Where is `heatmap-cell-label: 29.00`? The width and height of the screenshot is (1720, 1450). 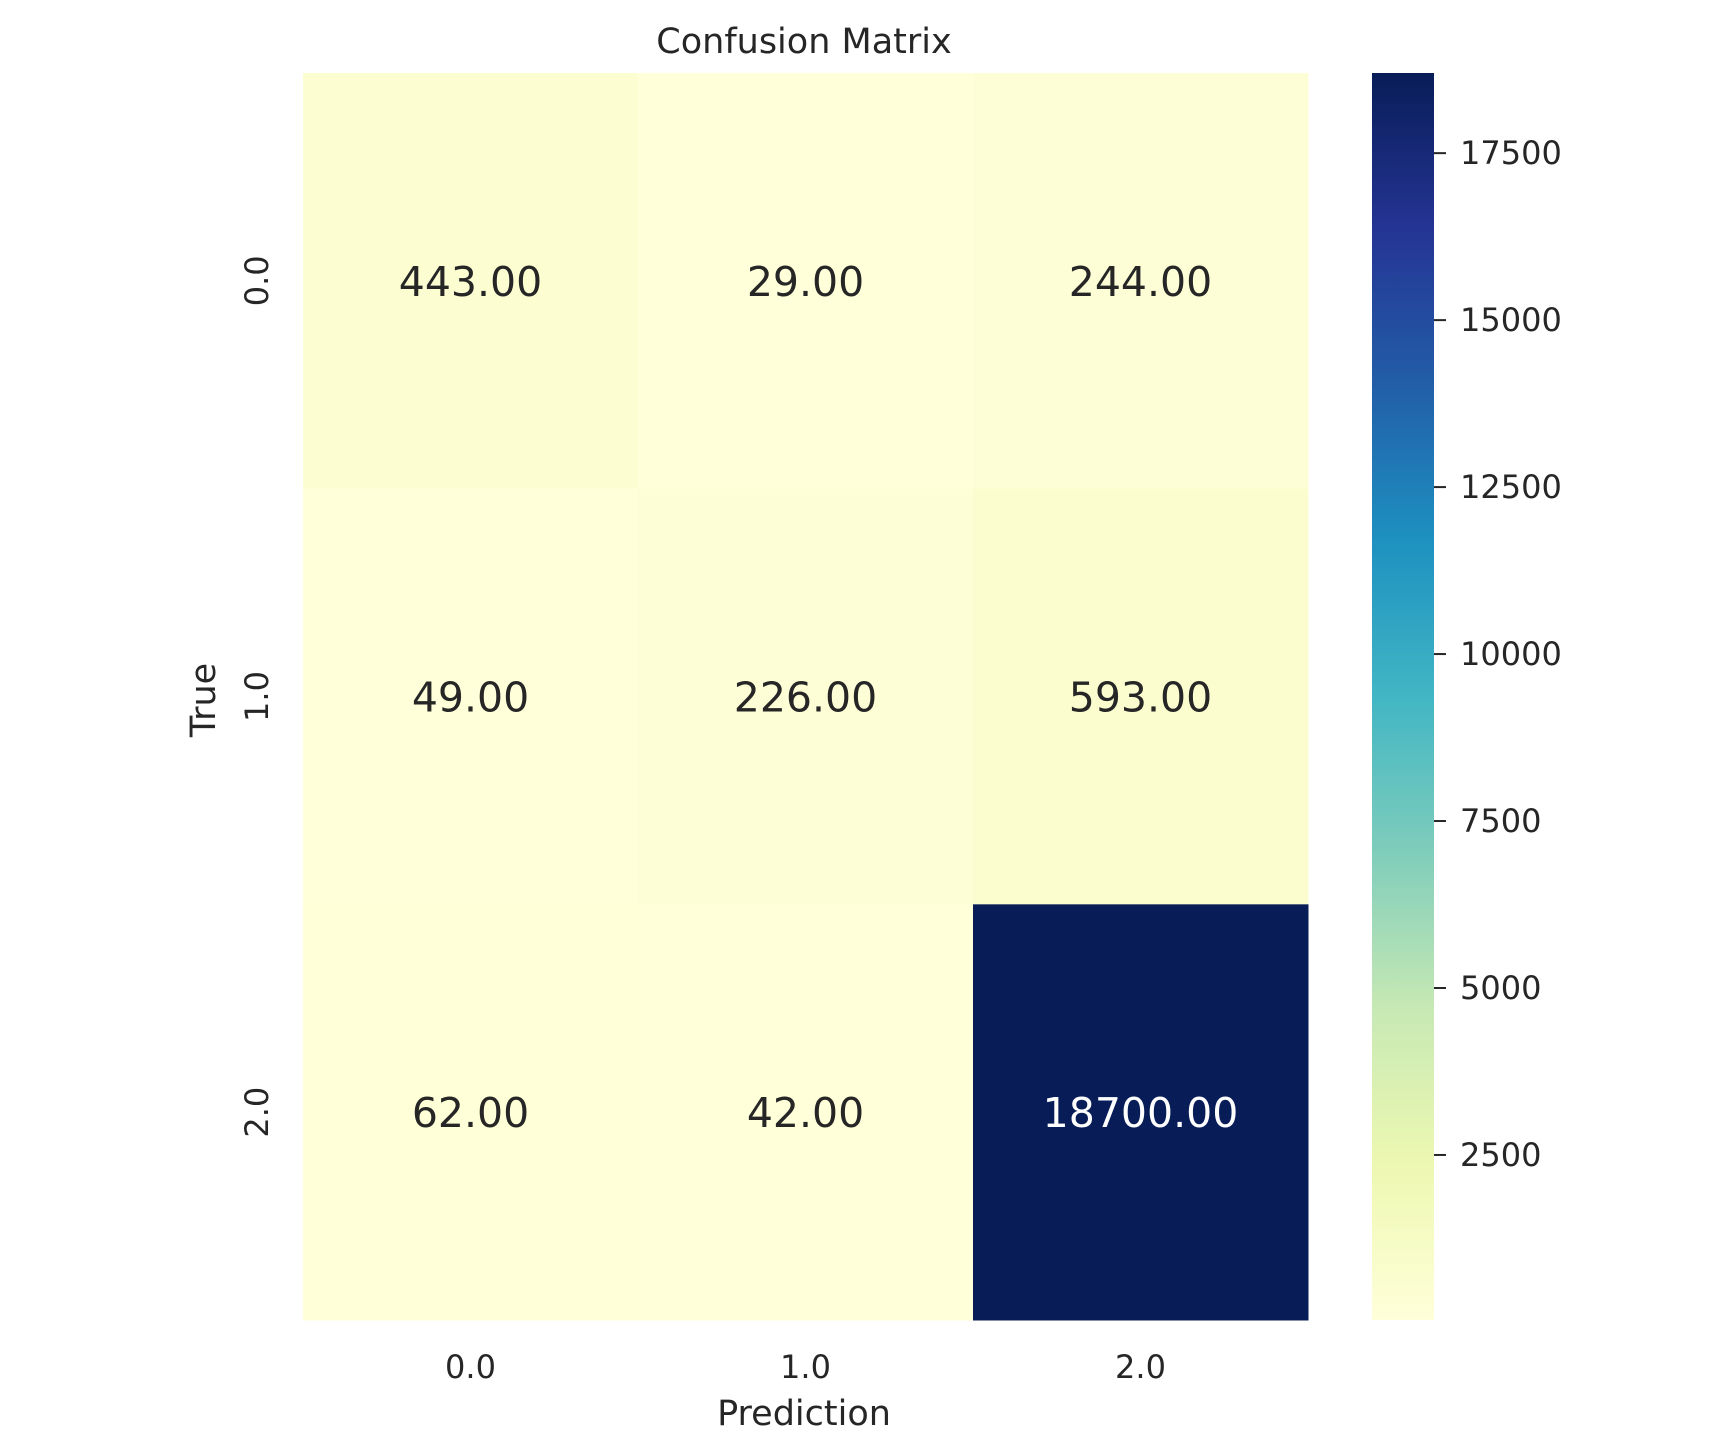 heatmap-cell-label: 29.00 is located at coordinates (805, 282).